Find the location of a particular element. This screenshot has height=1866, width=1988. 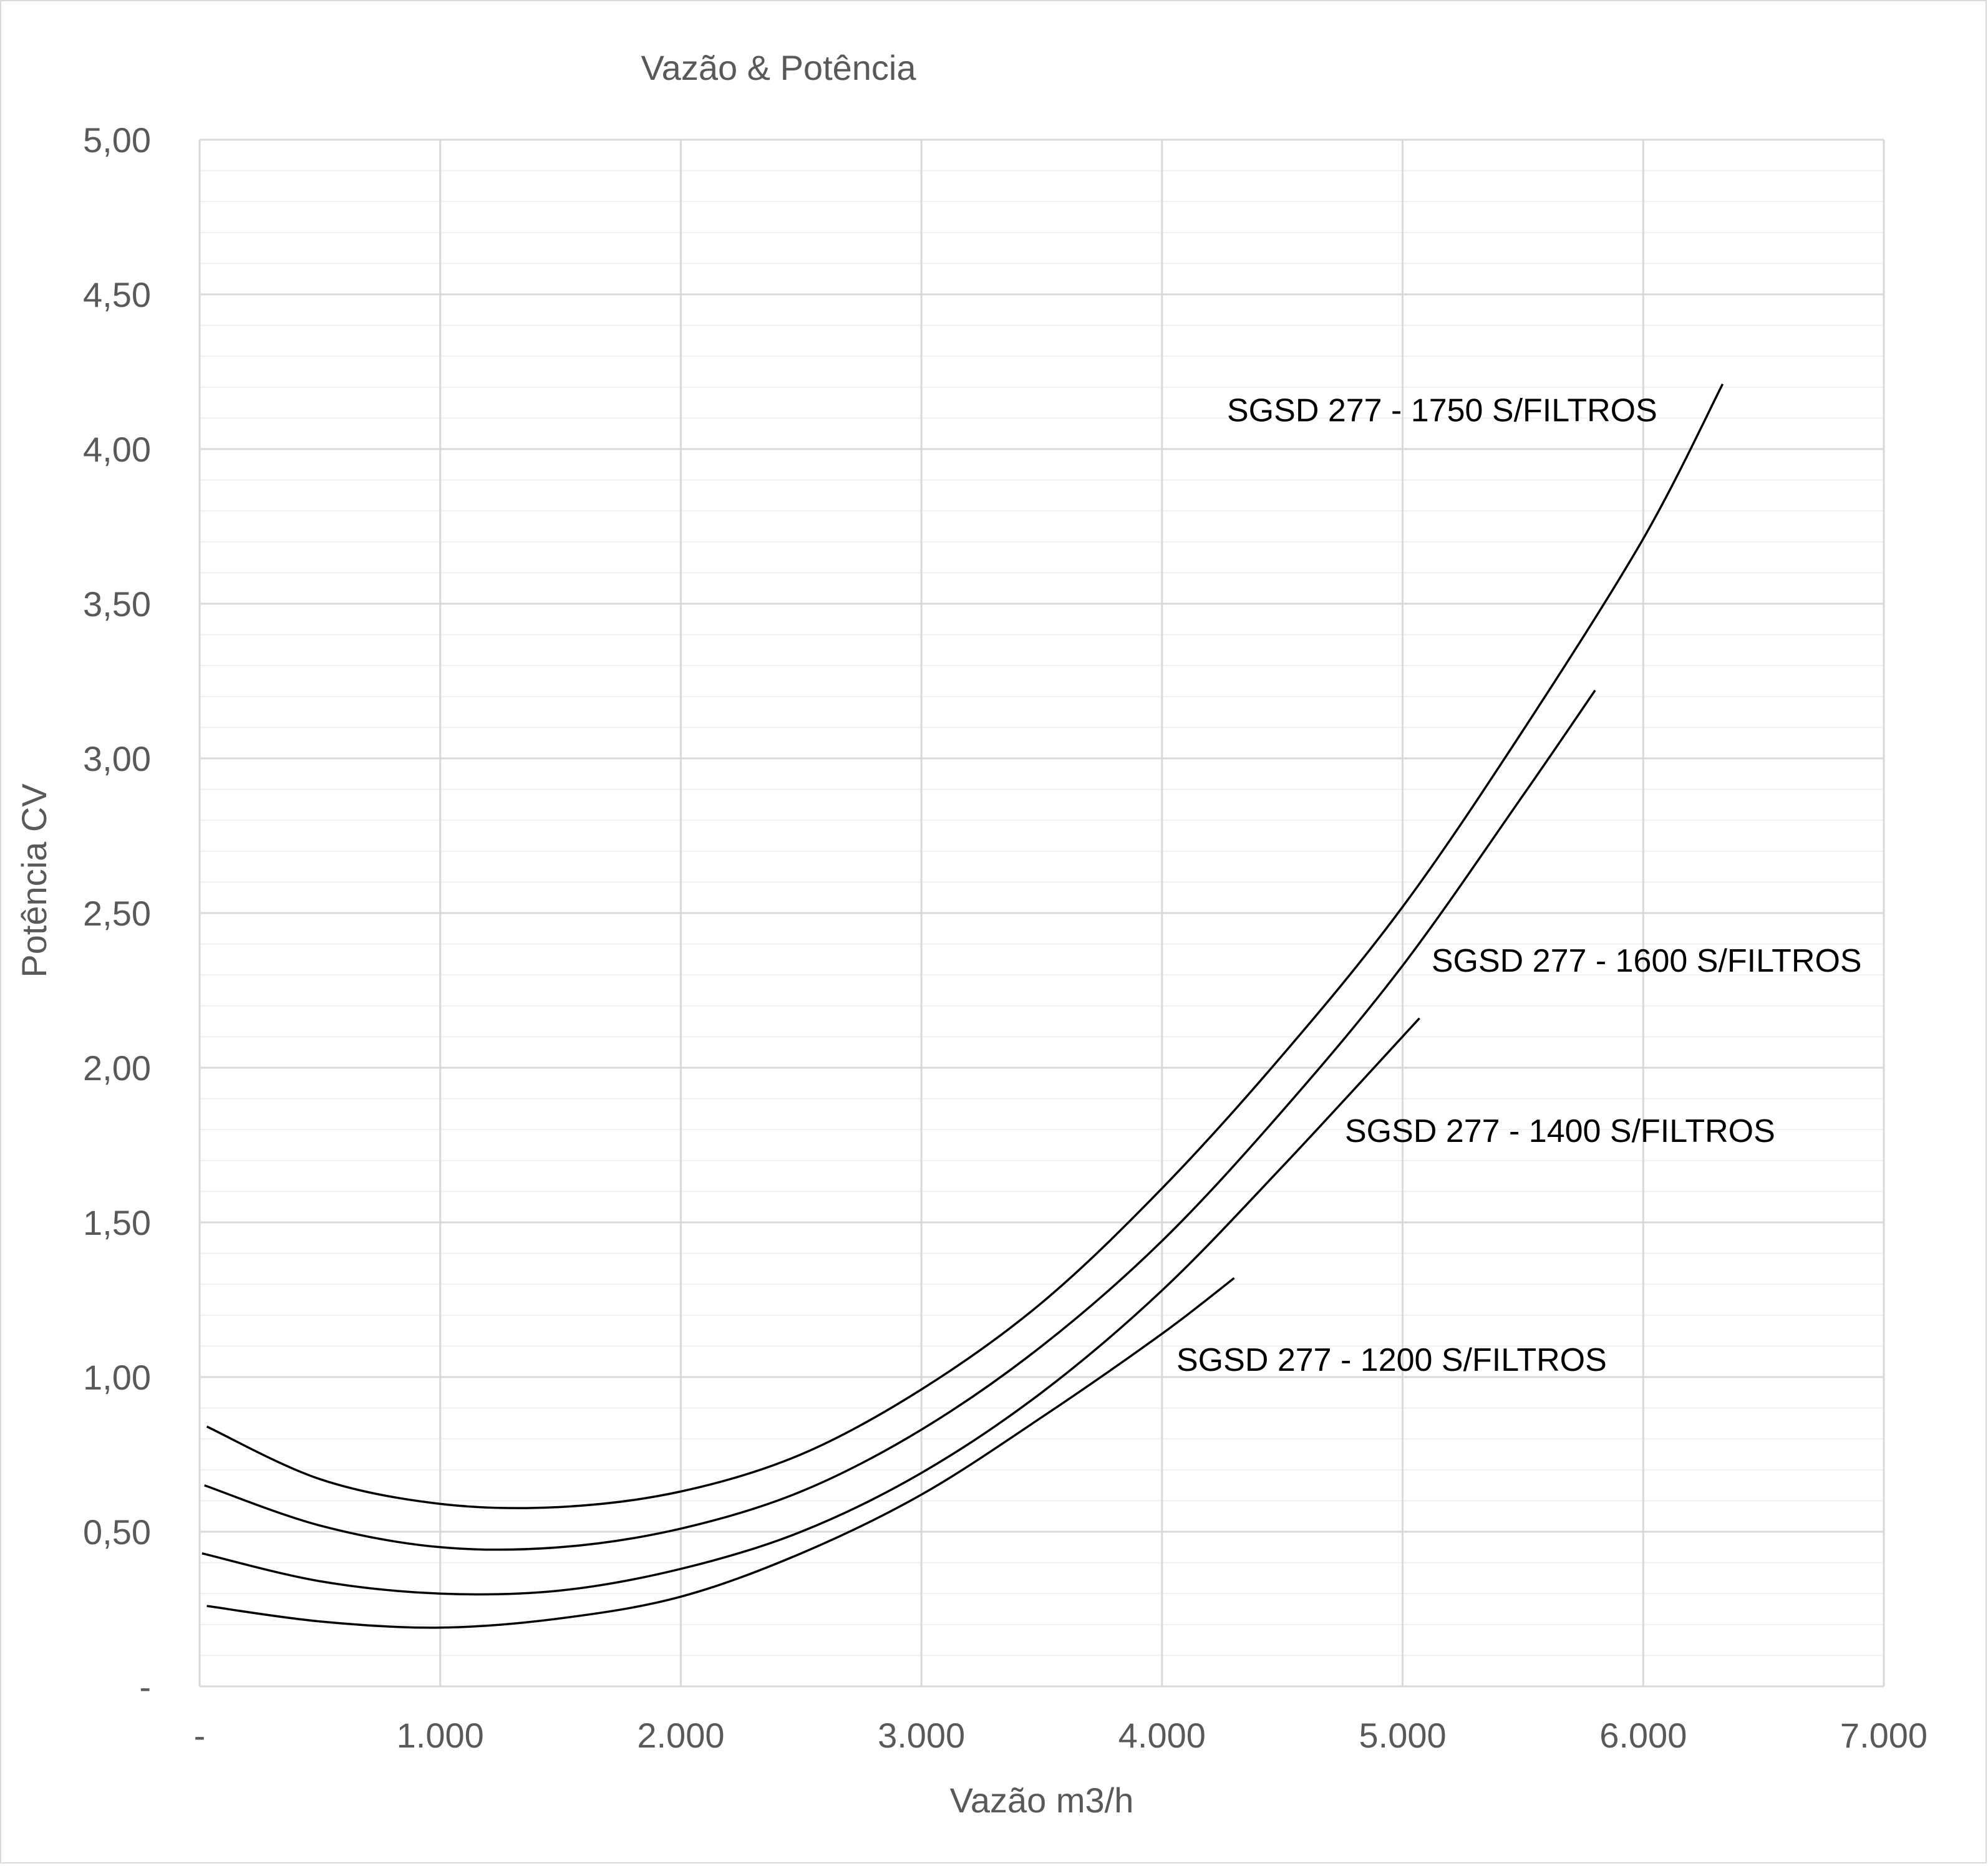

y-tick-label: 1,50 is located at coordinates (117, 1222).